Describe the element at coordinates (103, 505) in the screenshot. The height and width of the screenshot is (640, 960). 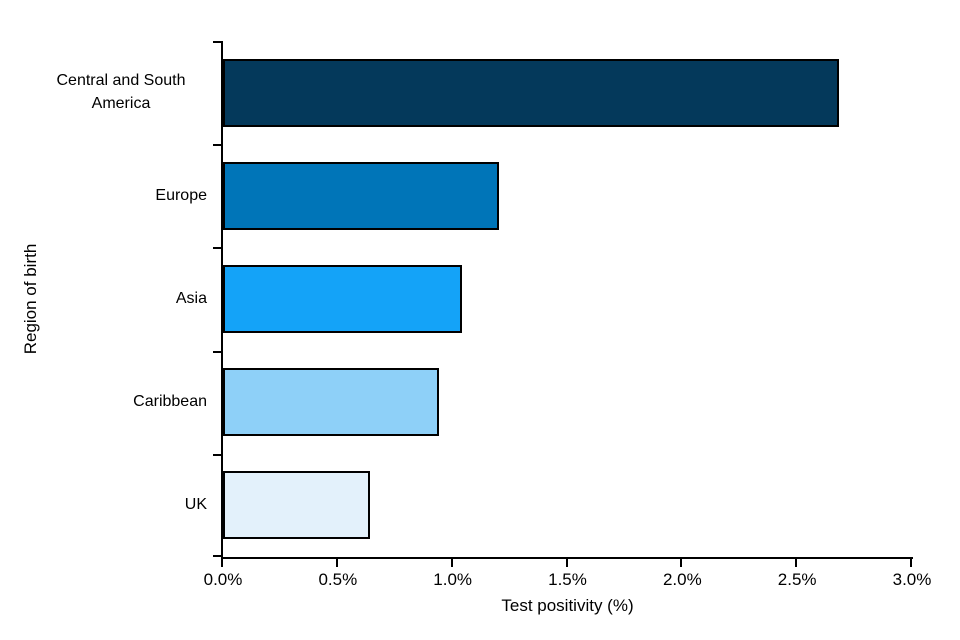
I see `category-row-uk: UK` at that location.